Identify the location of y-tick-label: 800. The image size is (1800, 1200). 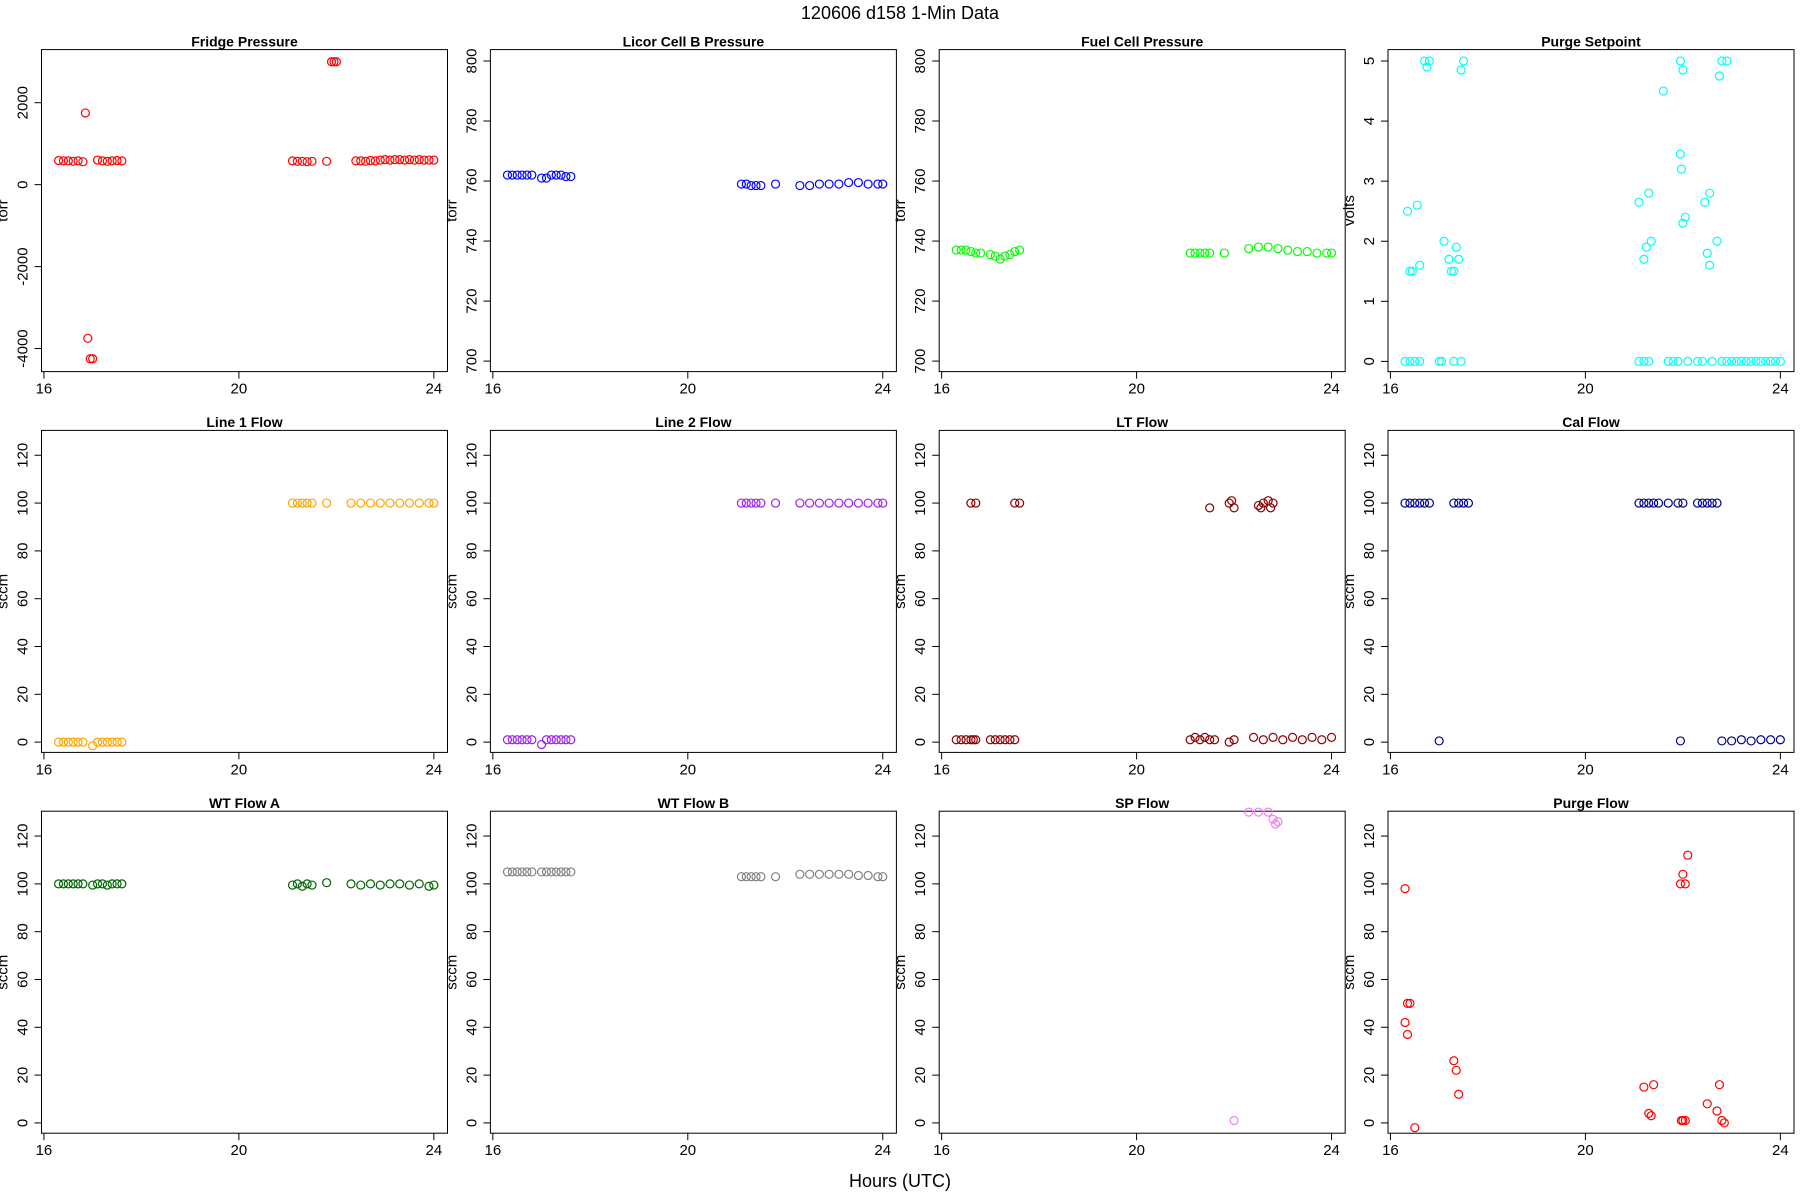
(920, 60).